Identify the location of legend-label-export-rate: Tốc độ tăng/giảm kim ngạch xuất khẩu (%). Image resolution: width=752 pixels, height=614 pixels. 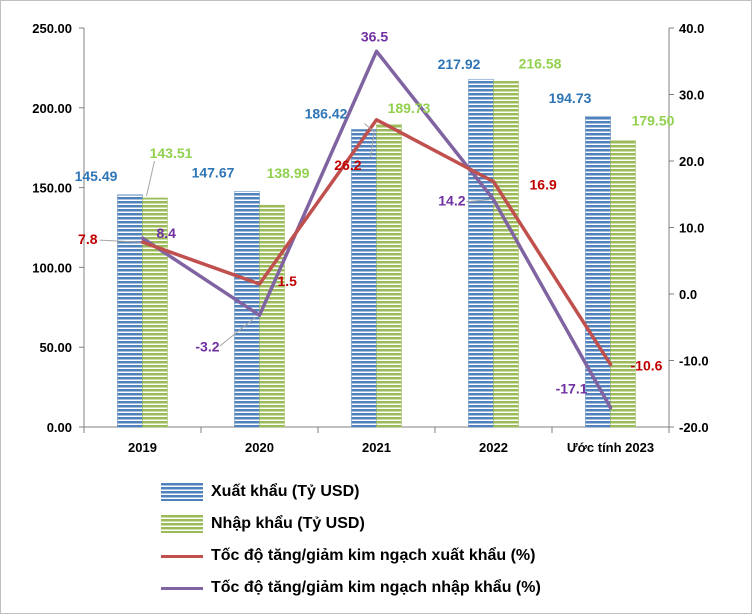
(373, 555).